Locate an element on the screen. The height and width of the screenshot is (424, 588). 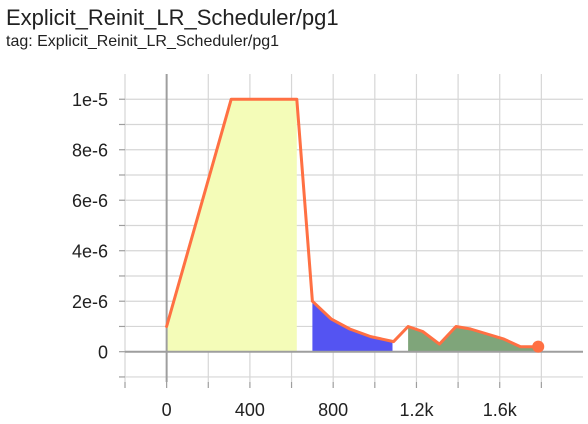
y-tick-label: 1e-5 is located at coordinates (90, 100).